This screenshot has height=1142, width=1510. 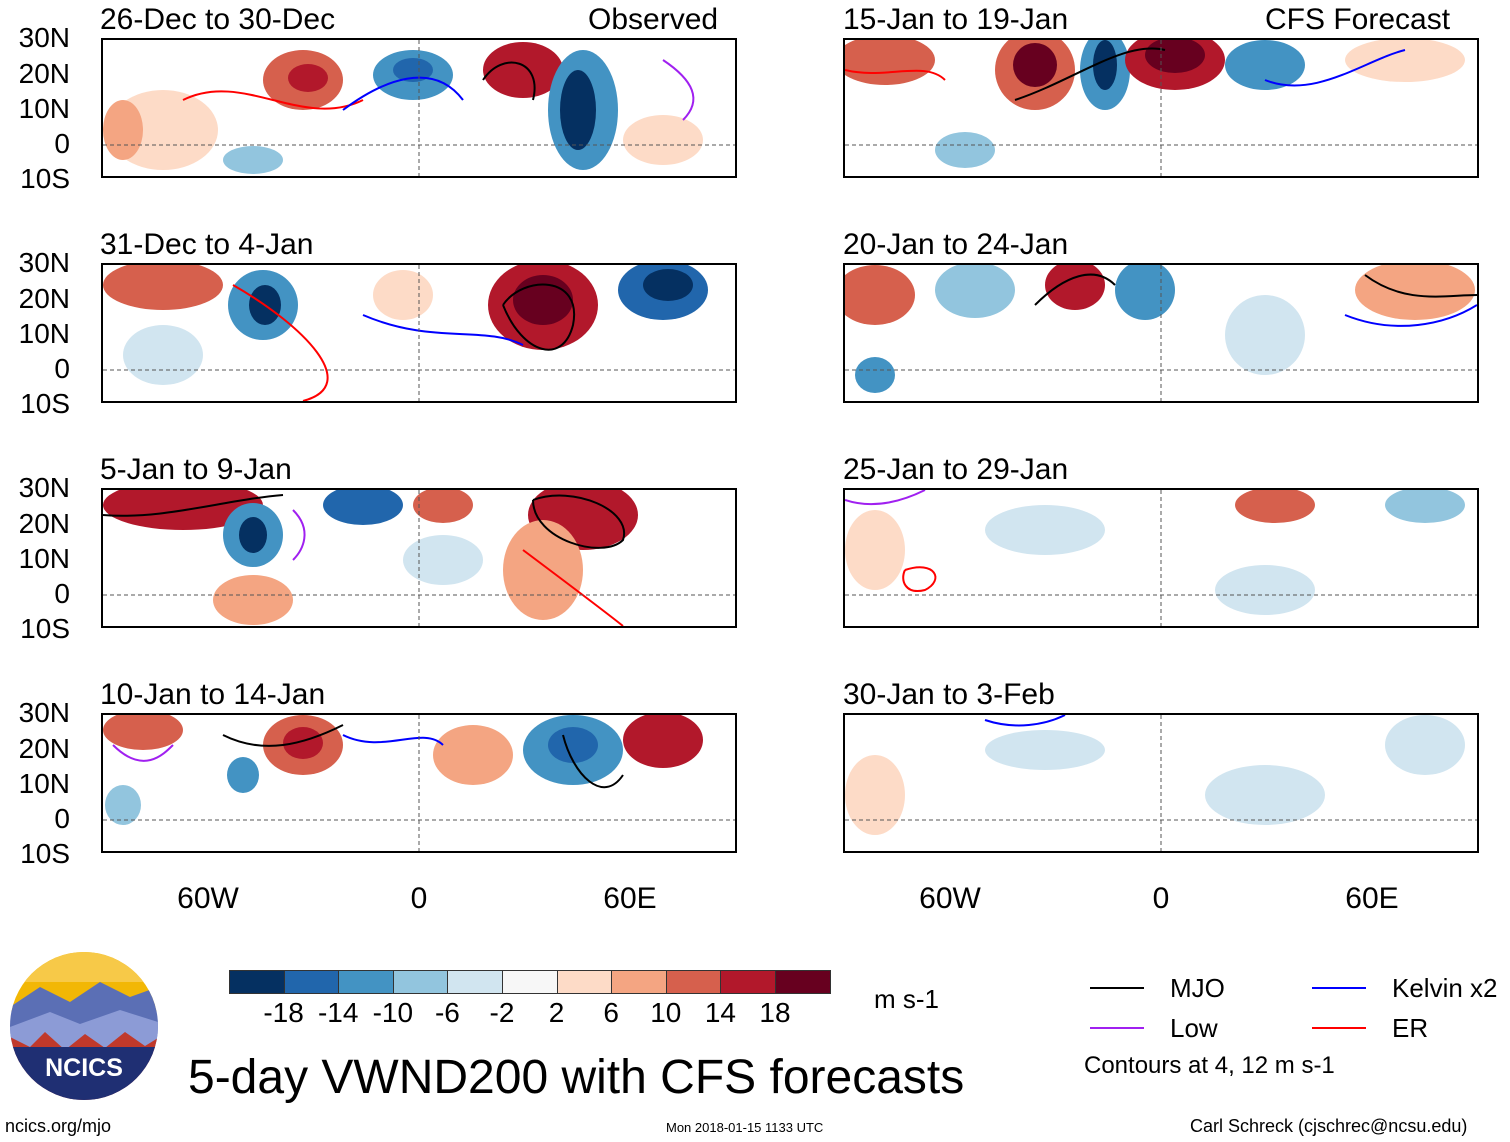 What do you see at coordinates (956, 244) in the screenshot?
I see `panel-title-6: 20-Jan to 24-Jan` at bounding box center [956, 244].